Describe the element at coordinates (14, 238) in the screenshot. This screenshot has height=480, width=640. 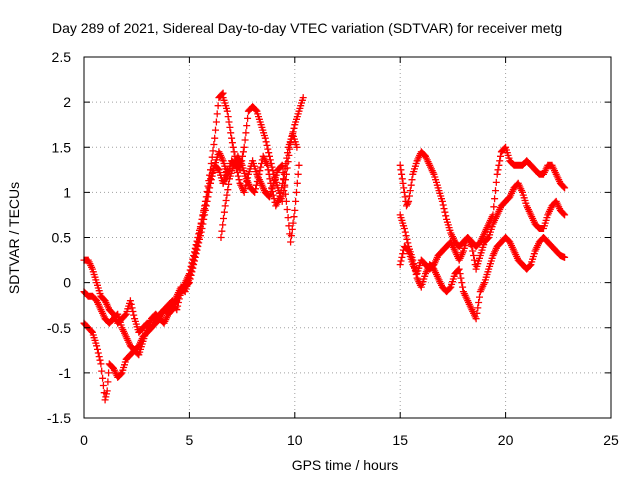
I see `y-axis-label: SDTVAR / TECUs` at that location.